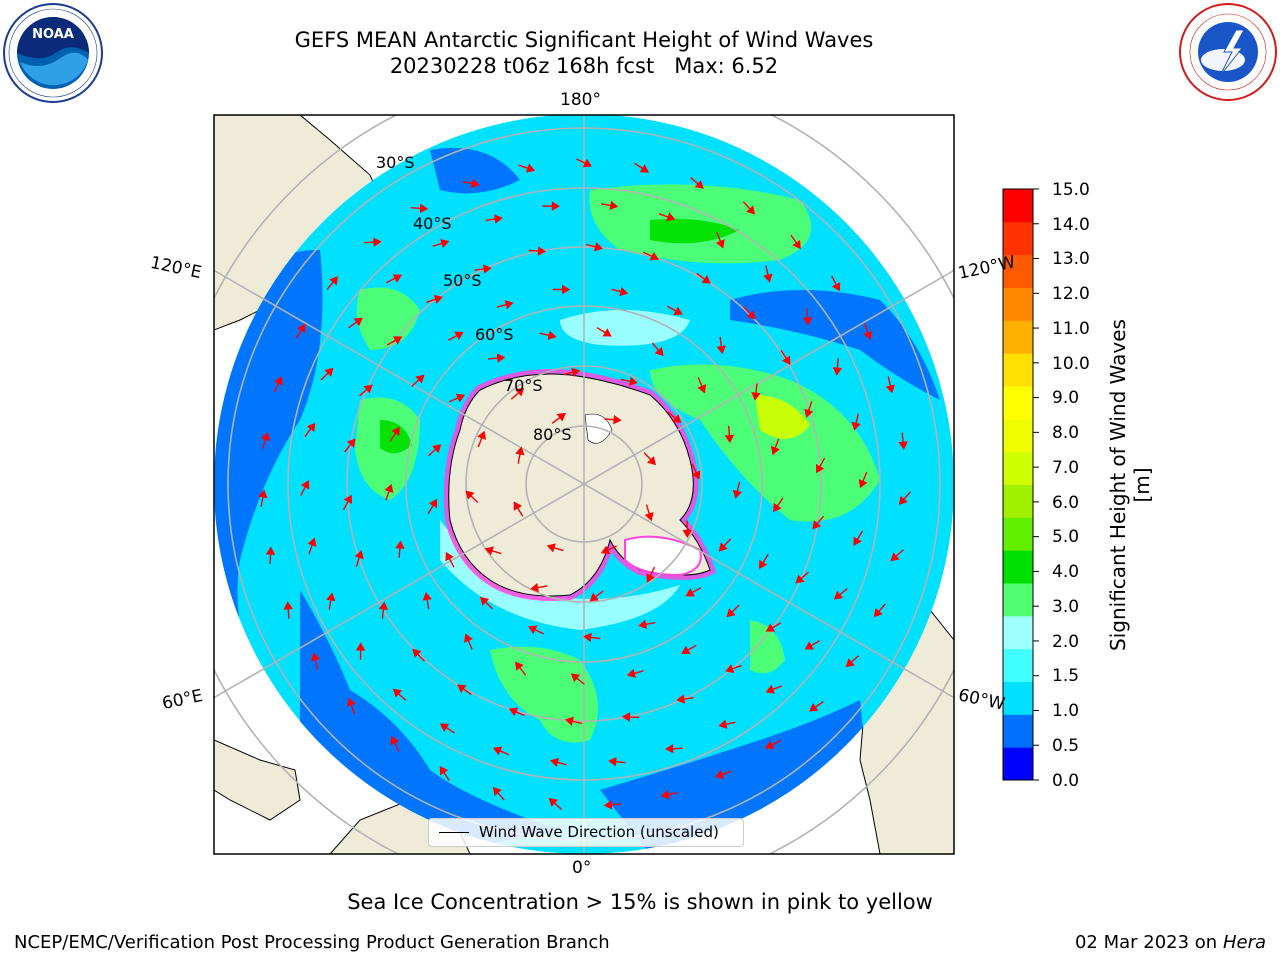  Describe the element at coordinates (1066, 642) in the screenshot. I see `colorbar-tick: 2.0` at that location.